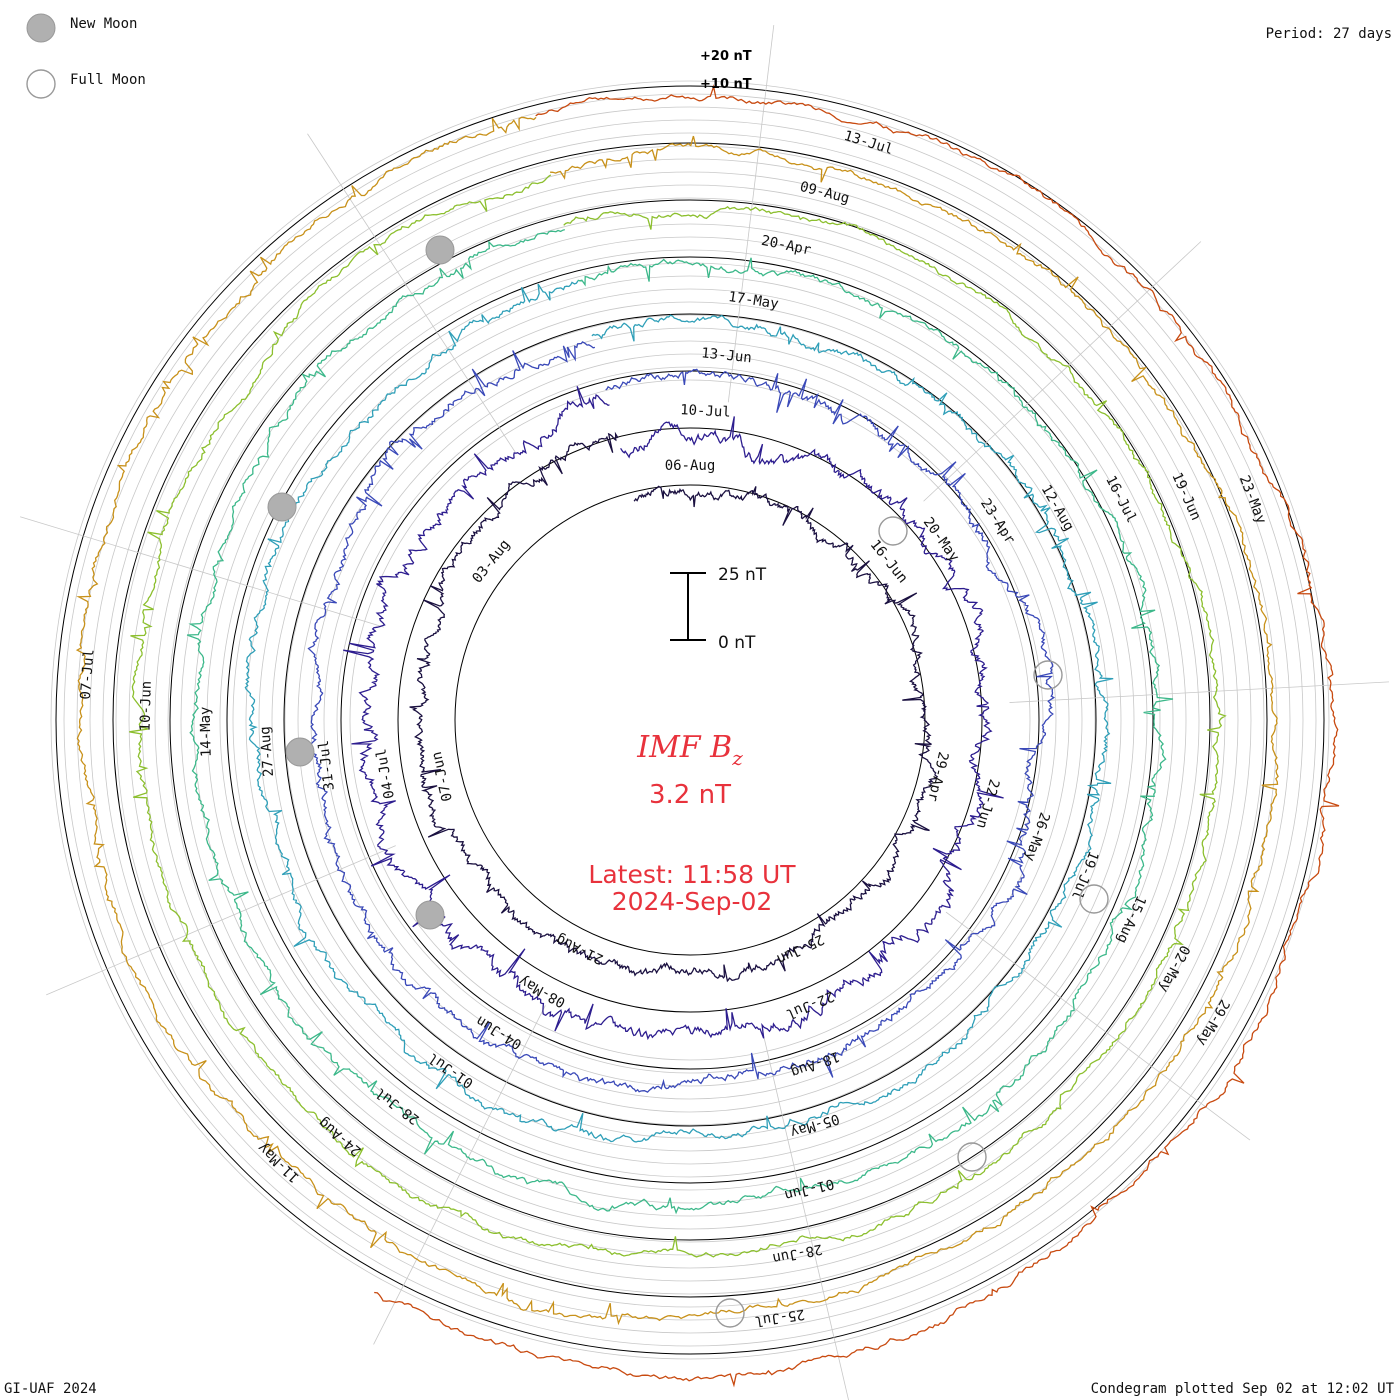  I want to click on date-label: 31-Jul, so click(327, 765).